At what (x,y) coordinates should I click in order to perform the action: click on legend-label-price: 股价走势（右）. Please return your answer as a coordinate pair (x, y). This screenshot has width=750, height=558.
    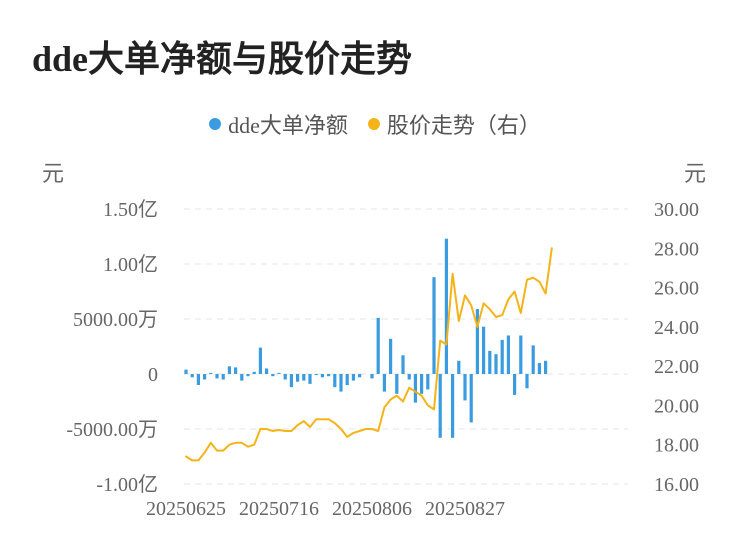
    Looking at the image, I should click on (463, 125).